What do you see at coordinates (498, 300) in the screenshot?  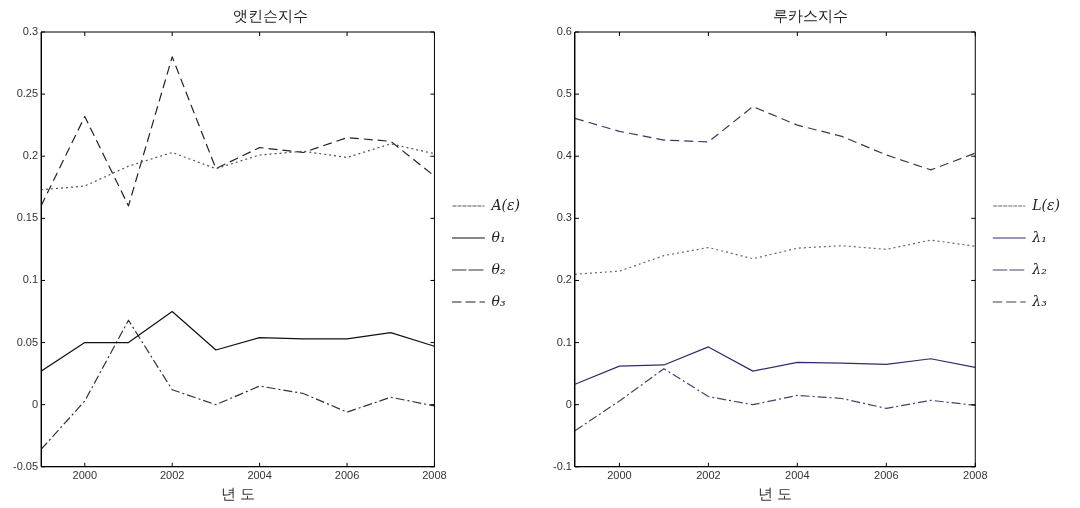 I see `legend-label: θ₃` at bounding box center [498, 300].